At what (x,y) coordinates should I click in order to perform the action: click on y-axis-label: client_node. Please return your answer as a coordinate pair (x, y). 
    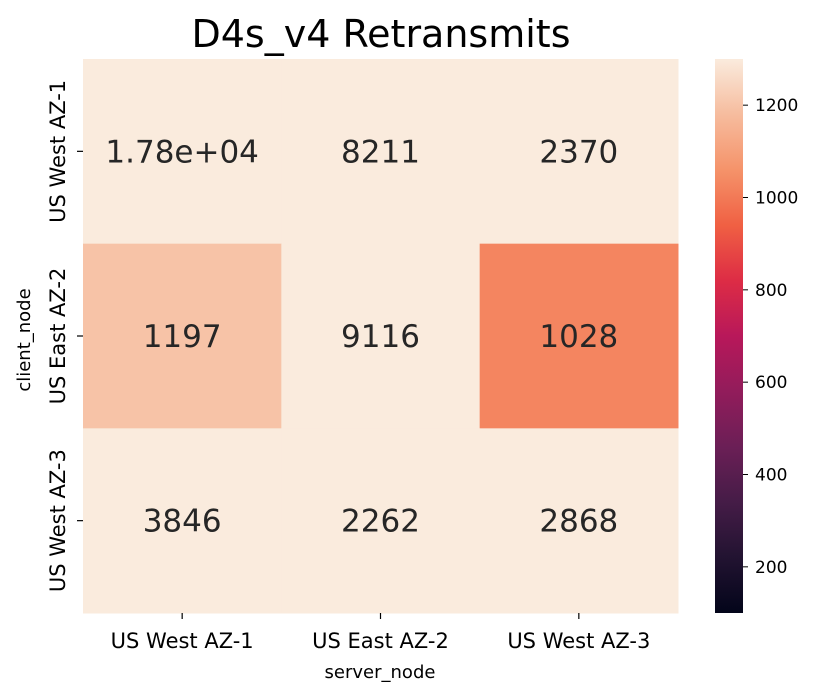
    Looking at the image, I should click on (24, 339).